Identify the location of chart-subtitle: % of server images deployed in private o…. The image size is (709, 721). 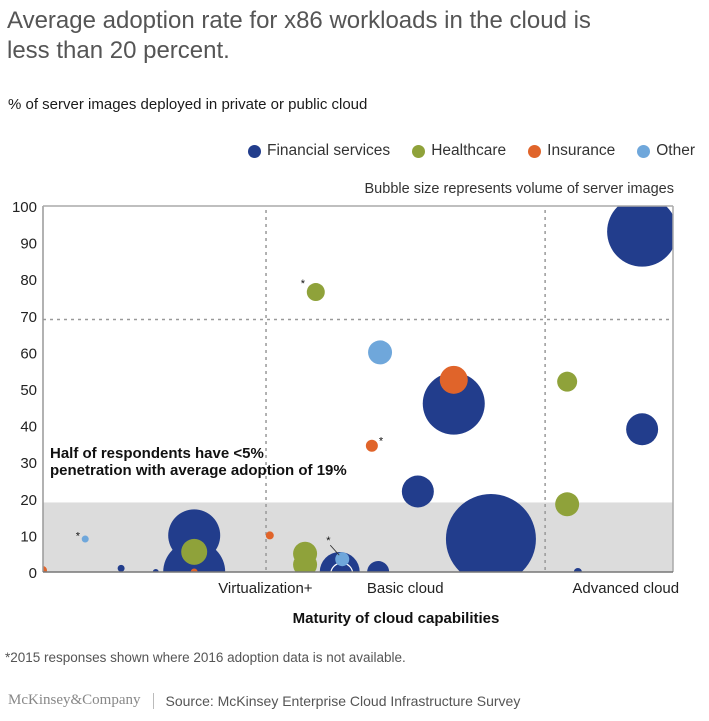
(188, 104).